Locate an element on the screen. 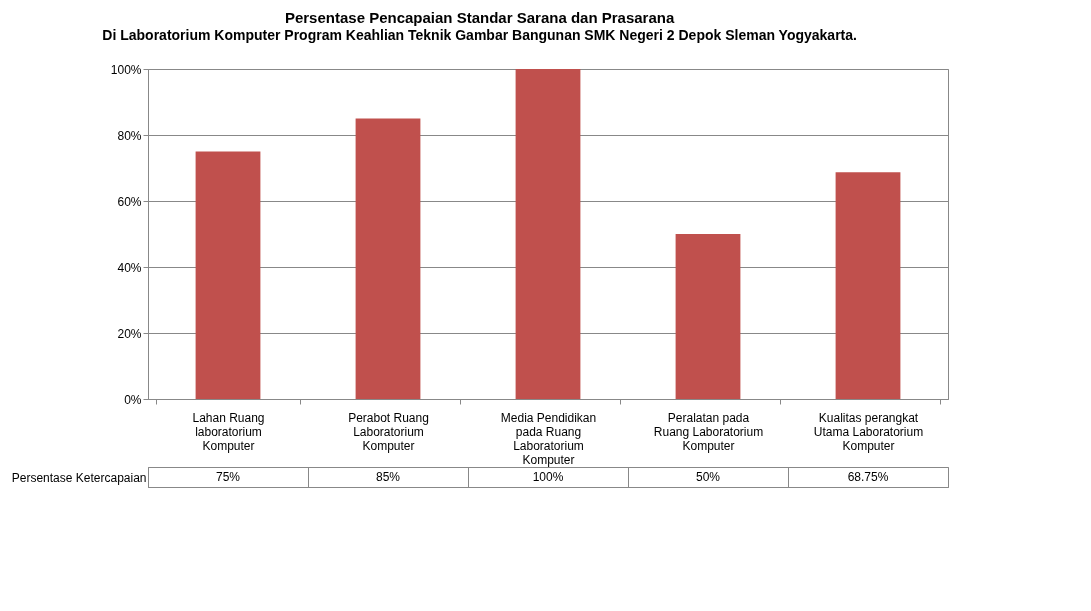 The height and width of the screenshot is (611, 1091). x-tick-label: Lahan Ruang laboratorium Komputer is located at coordinates (228, 431).